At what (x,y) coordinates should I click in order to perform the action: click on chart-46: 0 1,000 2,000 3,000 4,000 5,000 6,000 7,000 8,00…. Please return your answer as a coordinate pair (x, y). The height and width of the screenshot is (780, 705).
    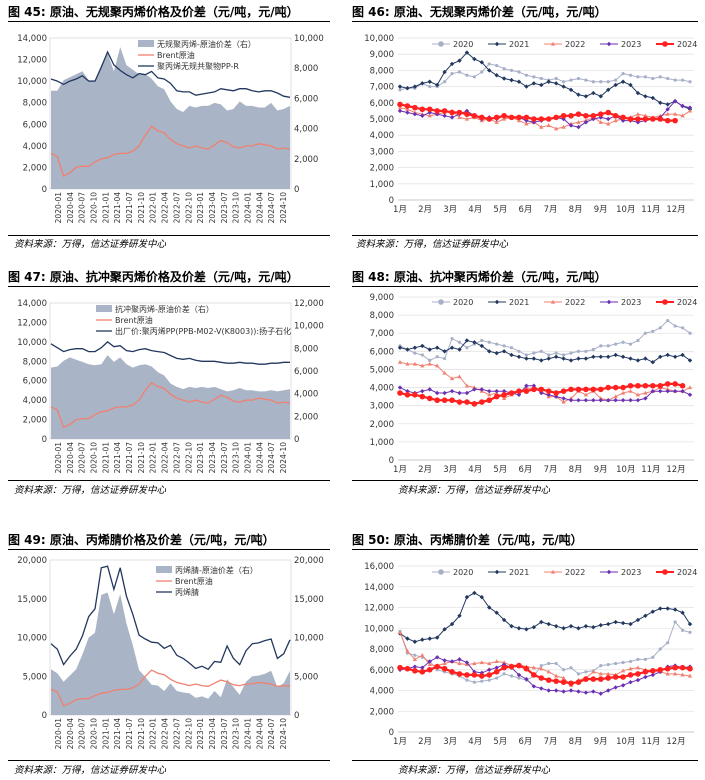
    Looking at the image, I should click on (530, 124).